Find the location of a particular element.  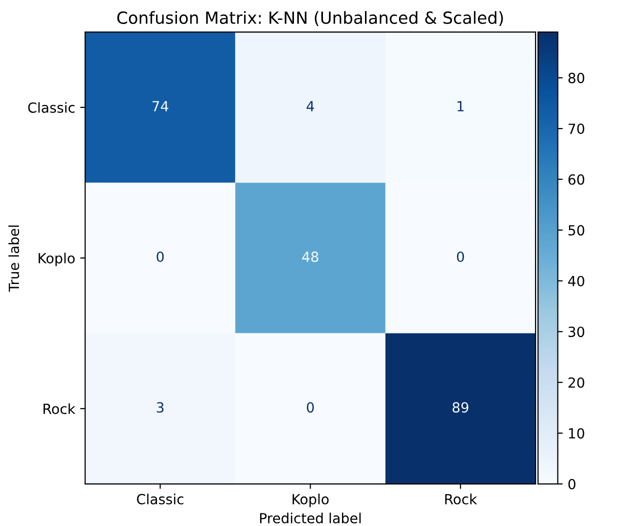

data-label: 48 is located at coordinates (310, 257).